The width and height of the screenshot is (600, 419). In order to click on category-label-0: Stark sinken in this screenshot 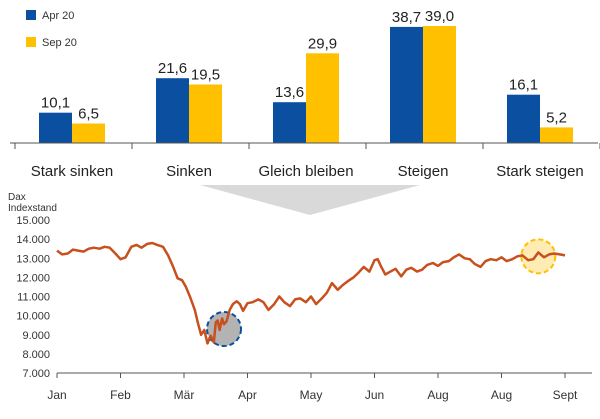, I will do `click(72, 171)`.